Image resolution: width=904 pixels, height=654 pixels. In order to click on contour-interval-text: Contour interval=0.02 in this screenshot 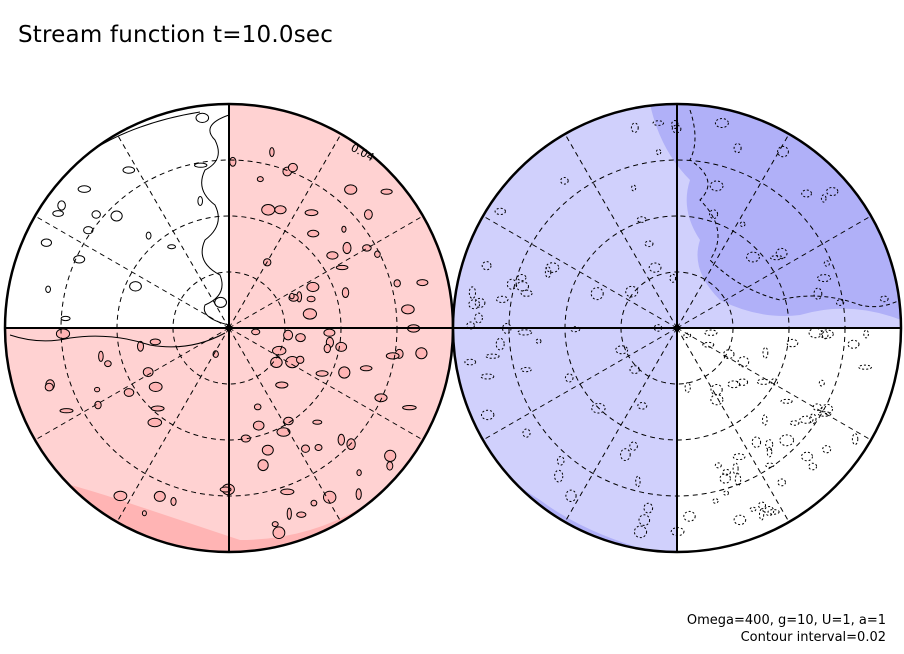, I will do `click(813, 637)`.